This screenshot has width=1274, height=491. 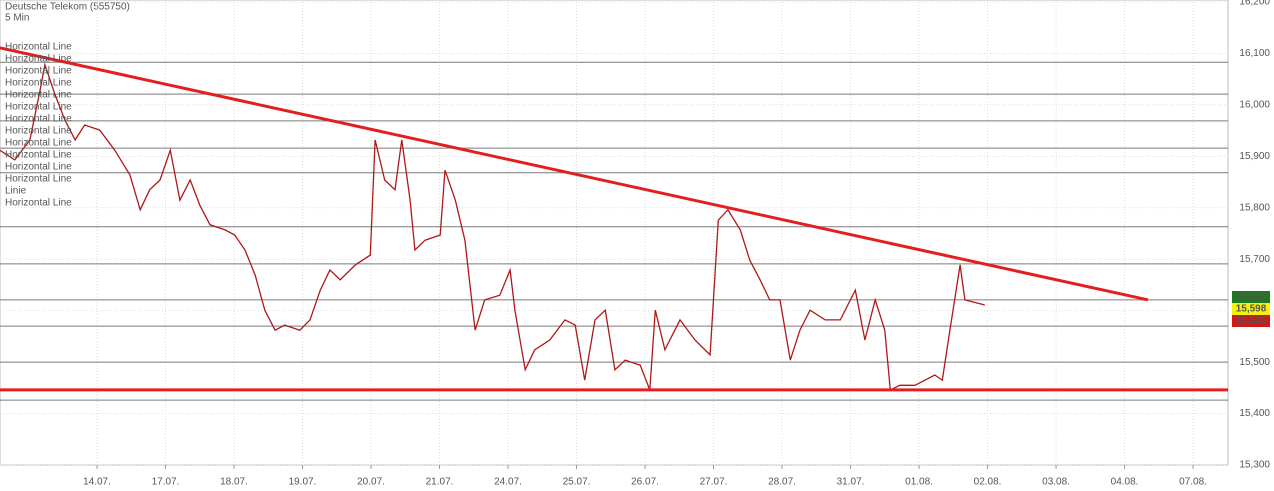 What do you see at coordinates (166, 482) in the screenshot?
I see `x-tick-label: 17.07.` at bounding box center [166, 482].